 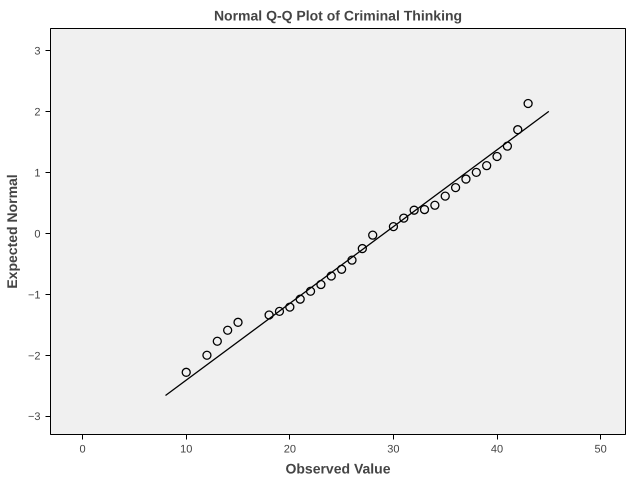 I want to click on x-tick-label: 50, so click(x=600, y=450).